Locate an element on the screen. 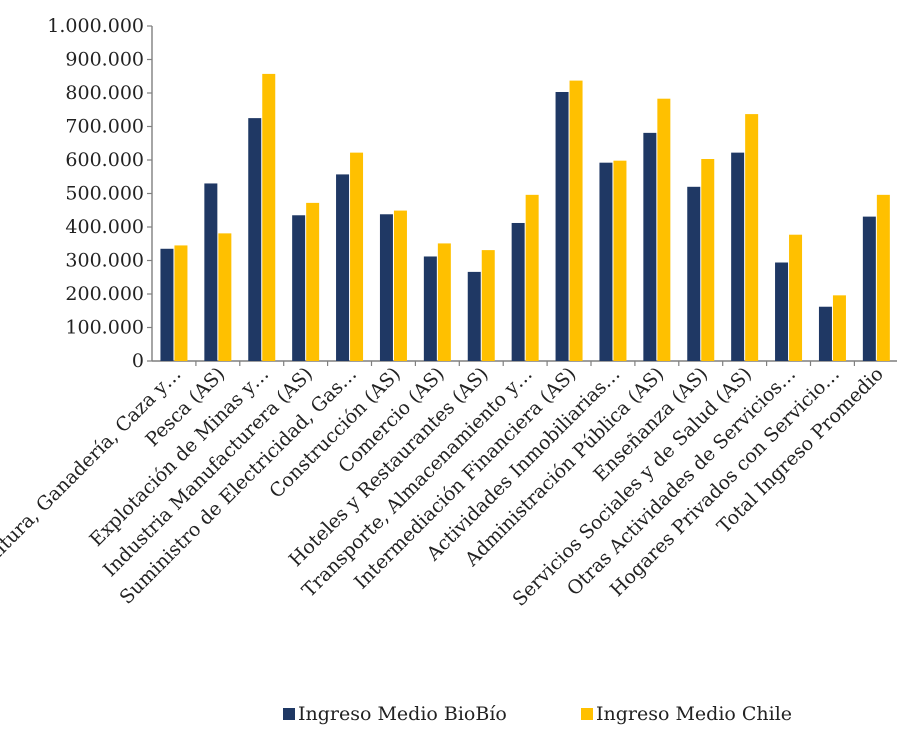 The image size is (897, 745). legend-swatch-chile is located at coordinates (587, 714).